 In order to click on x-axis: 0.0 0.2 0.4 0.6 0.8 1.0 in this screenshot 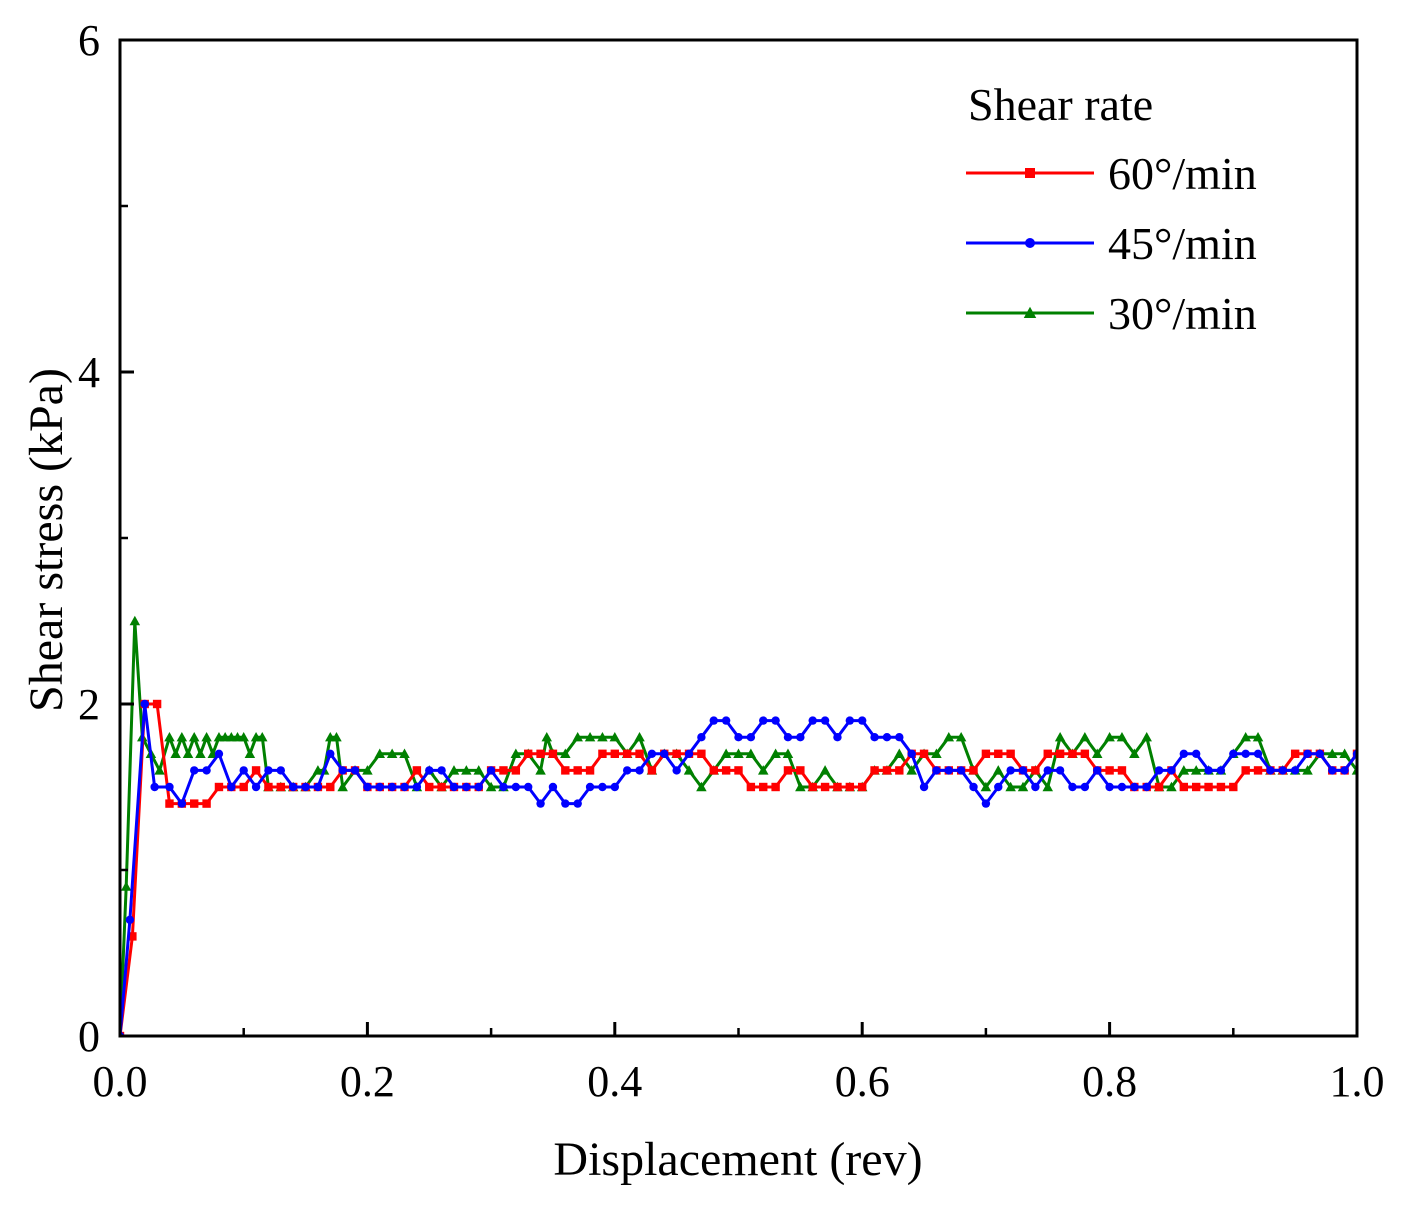, I will do `click(739, 1064)`.